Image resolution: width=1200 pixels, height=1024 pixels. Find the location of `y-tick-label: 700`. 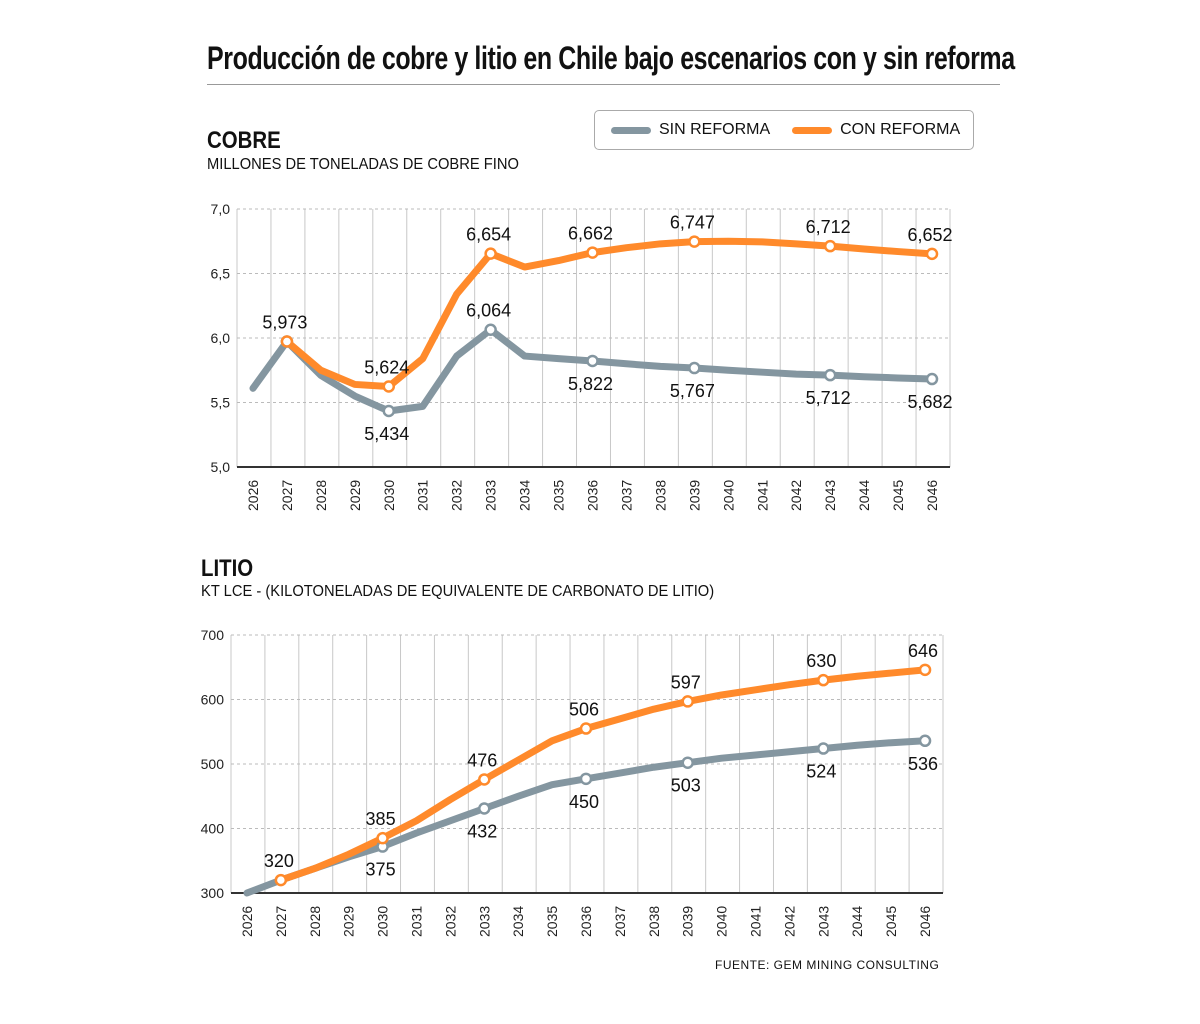

y-tick-label: 700 is located at coordinates (213, 635).